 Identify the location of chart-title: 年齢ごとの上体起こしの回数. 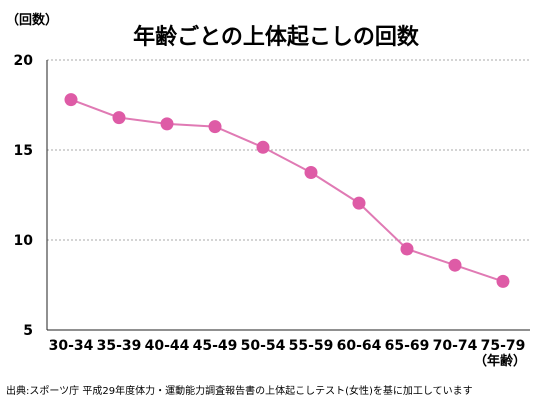
(276, 37).